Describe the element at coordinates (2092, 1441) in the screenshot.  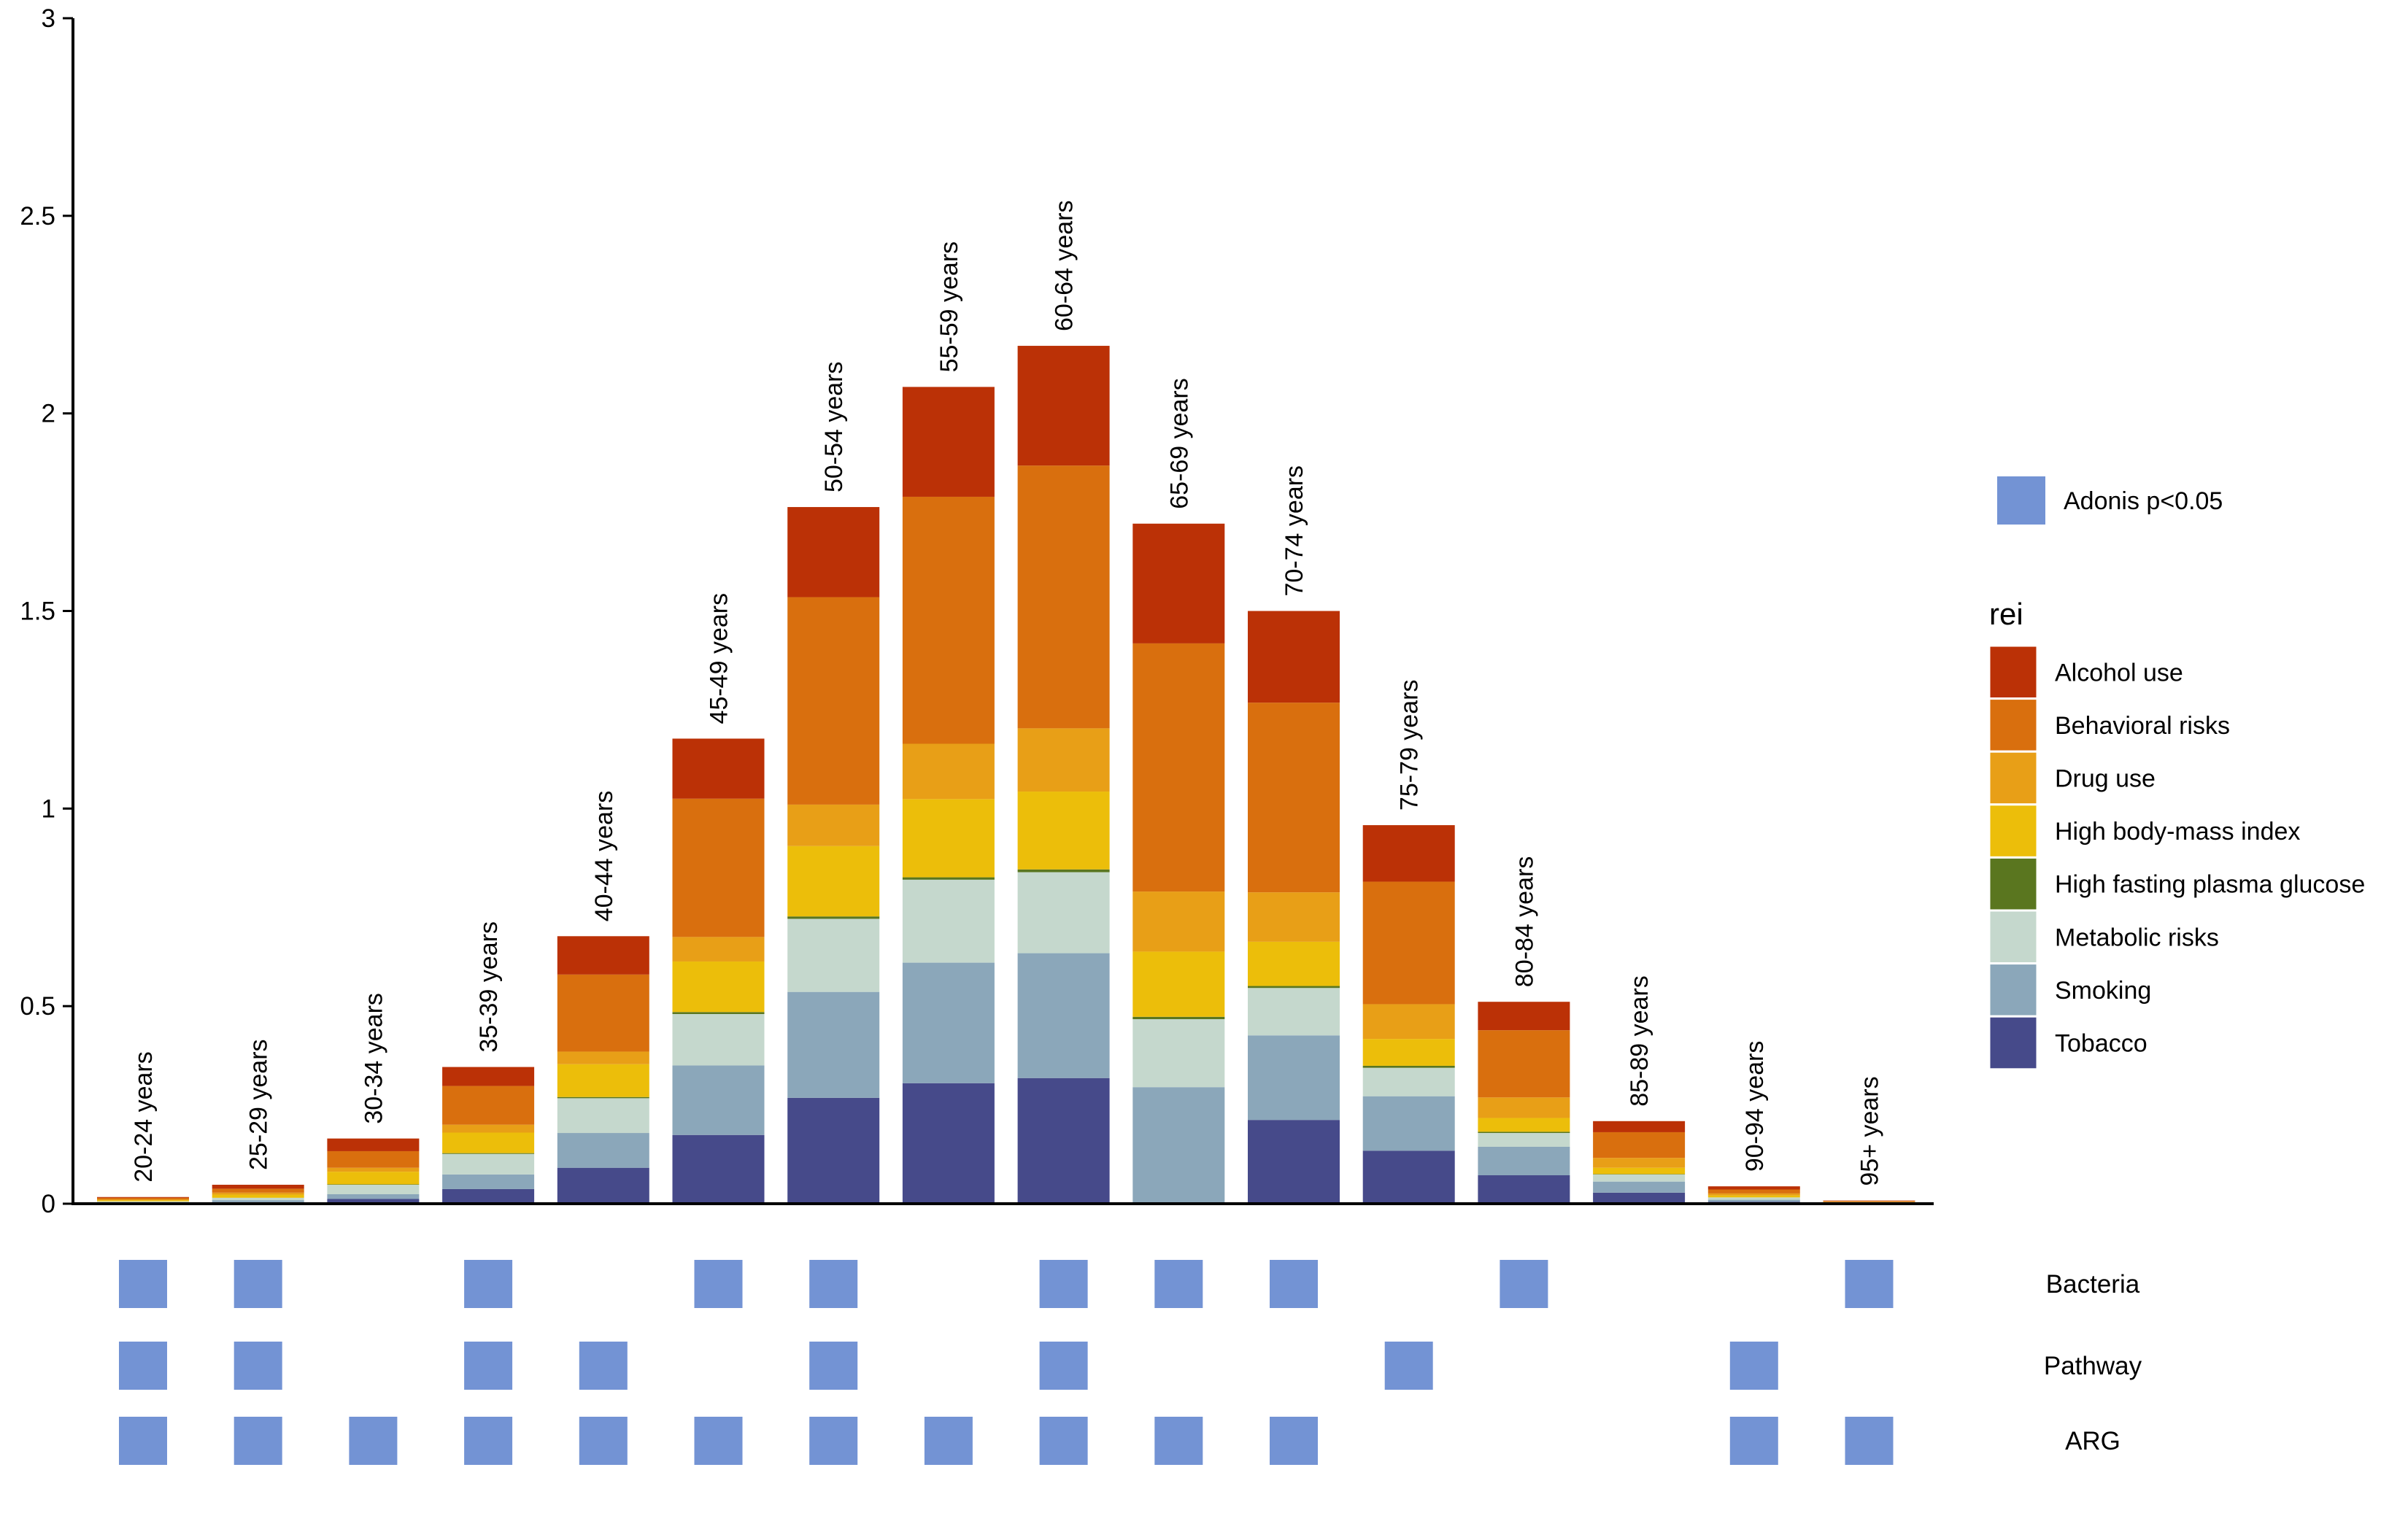
I see `significance-row-label: ARG` at that location.